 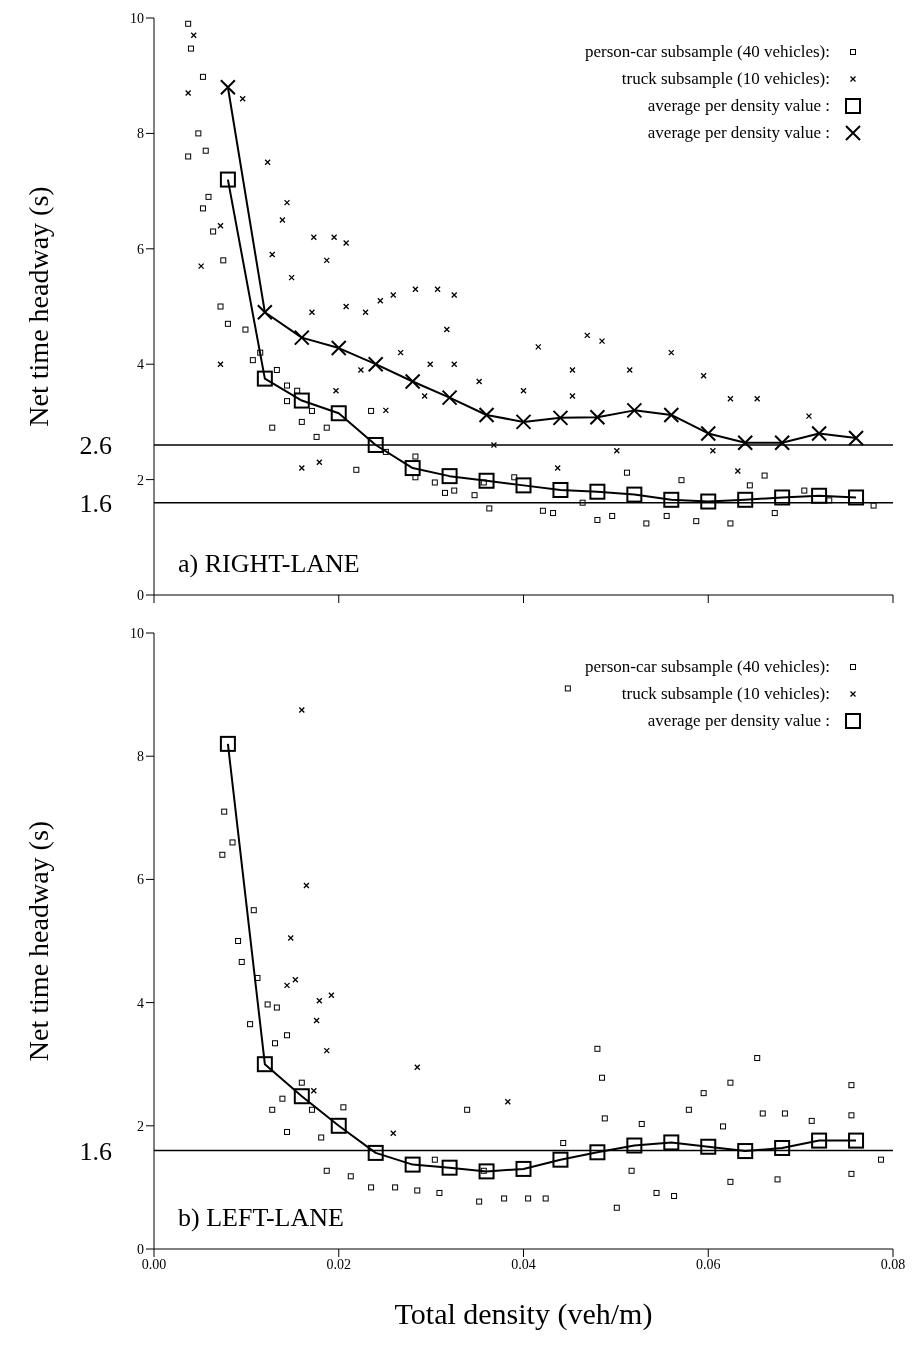 I want to click on y-tick-label: 8, so click(x=140, y=757).